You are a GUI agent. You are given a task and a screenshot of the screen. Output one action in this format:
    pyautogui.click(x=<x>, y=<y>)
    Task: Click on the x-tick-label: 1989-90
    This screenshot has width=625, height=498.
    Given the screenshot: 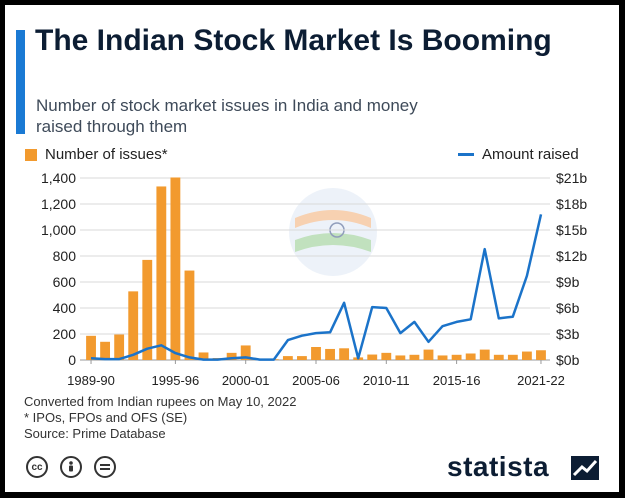 What is the action you would take?
    pyautogui.click(x=91, y=380)
    